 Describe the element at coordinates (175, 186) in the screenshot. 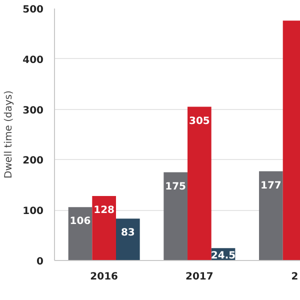

I see `data-label: 175` at that location.